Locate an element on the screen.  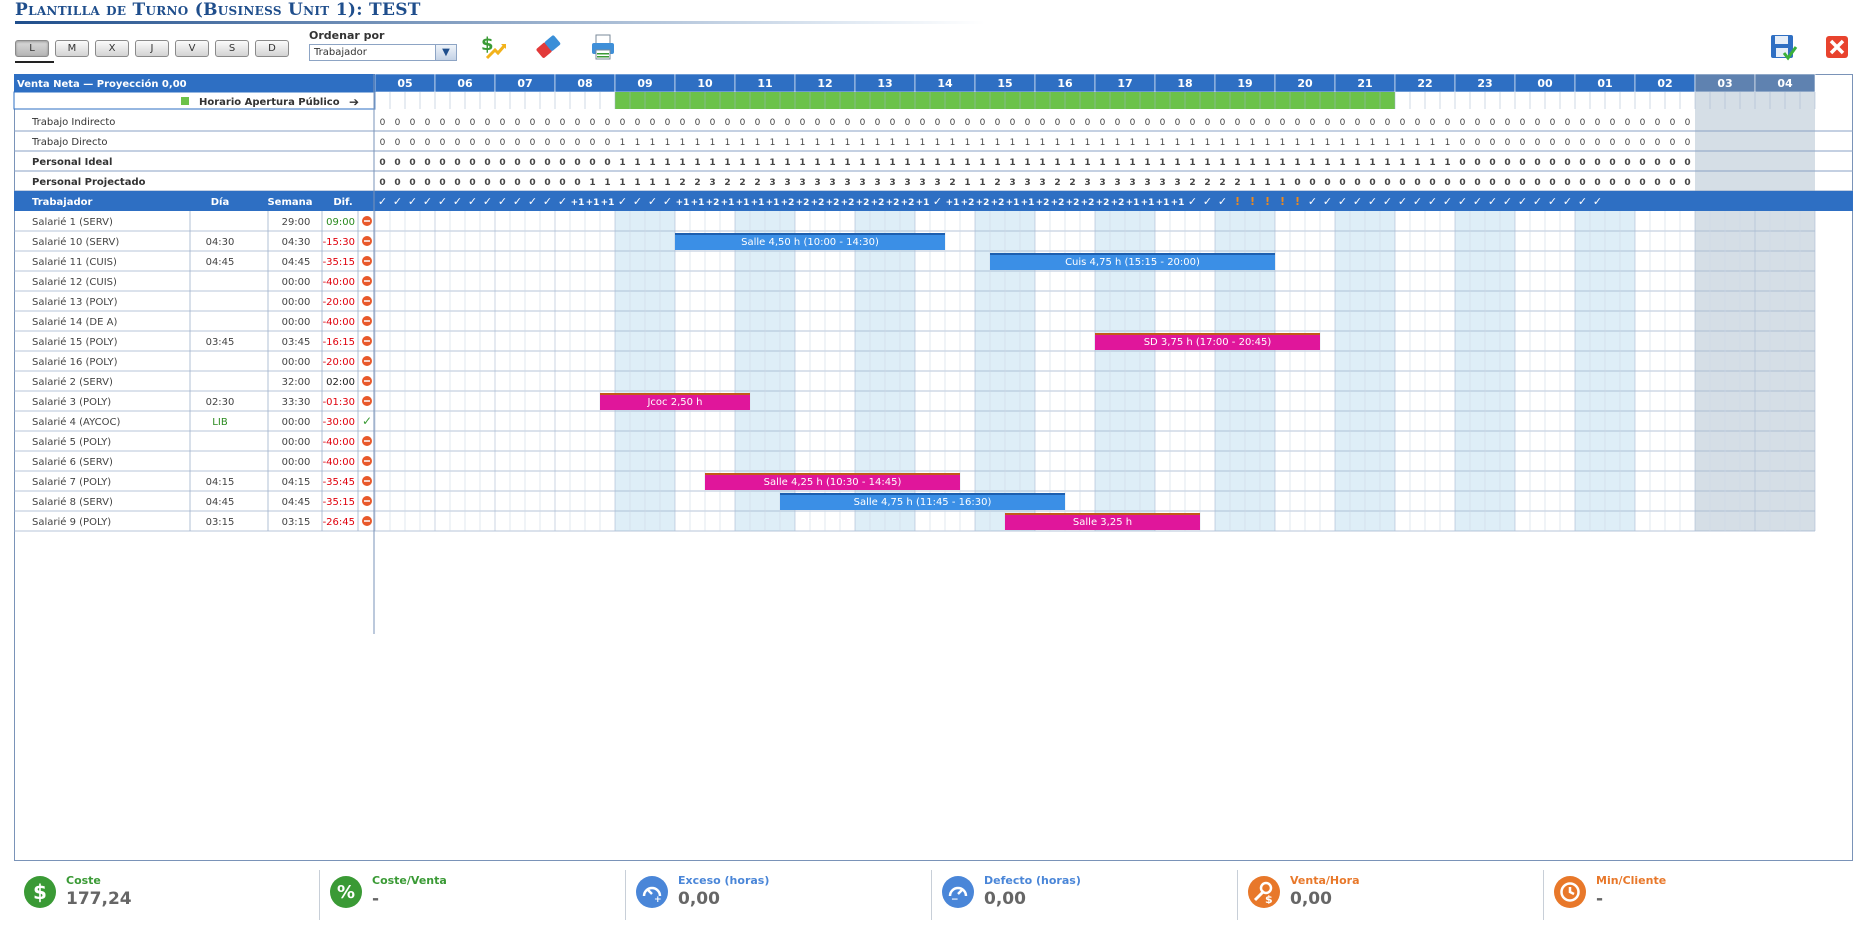
day-button-l: L is located at coordinates (32, 48).